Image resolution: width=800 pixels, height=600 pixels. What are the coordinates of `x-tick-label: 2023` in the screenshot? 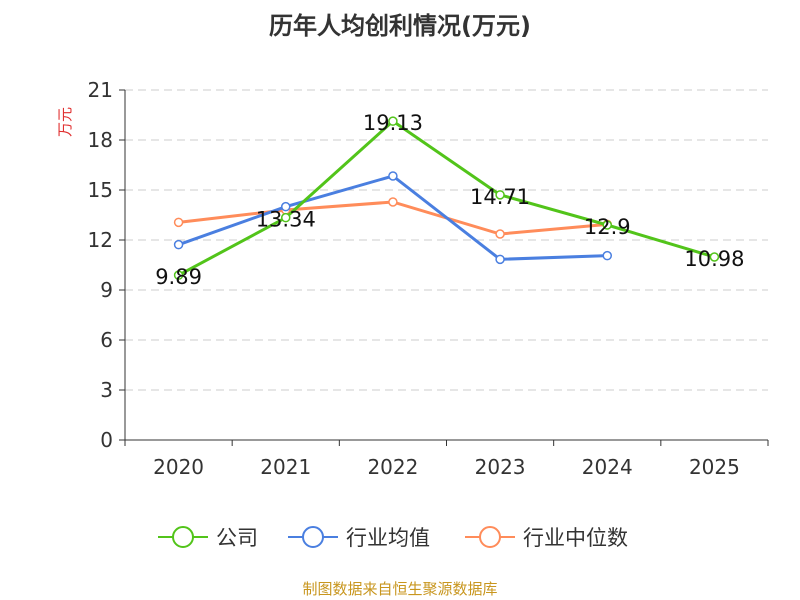 It's located at (500, 467).